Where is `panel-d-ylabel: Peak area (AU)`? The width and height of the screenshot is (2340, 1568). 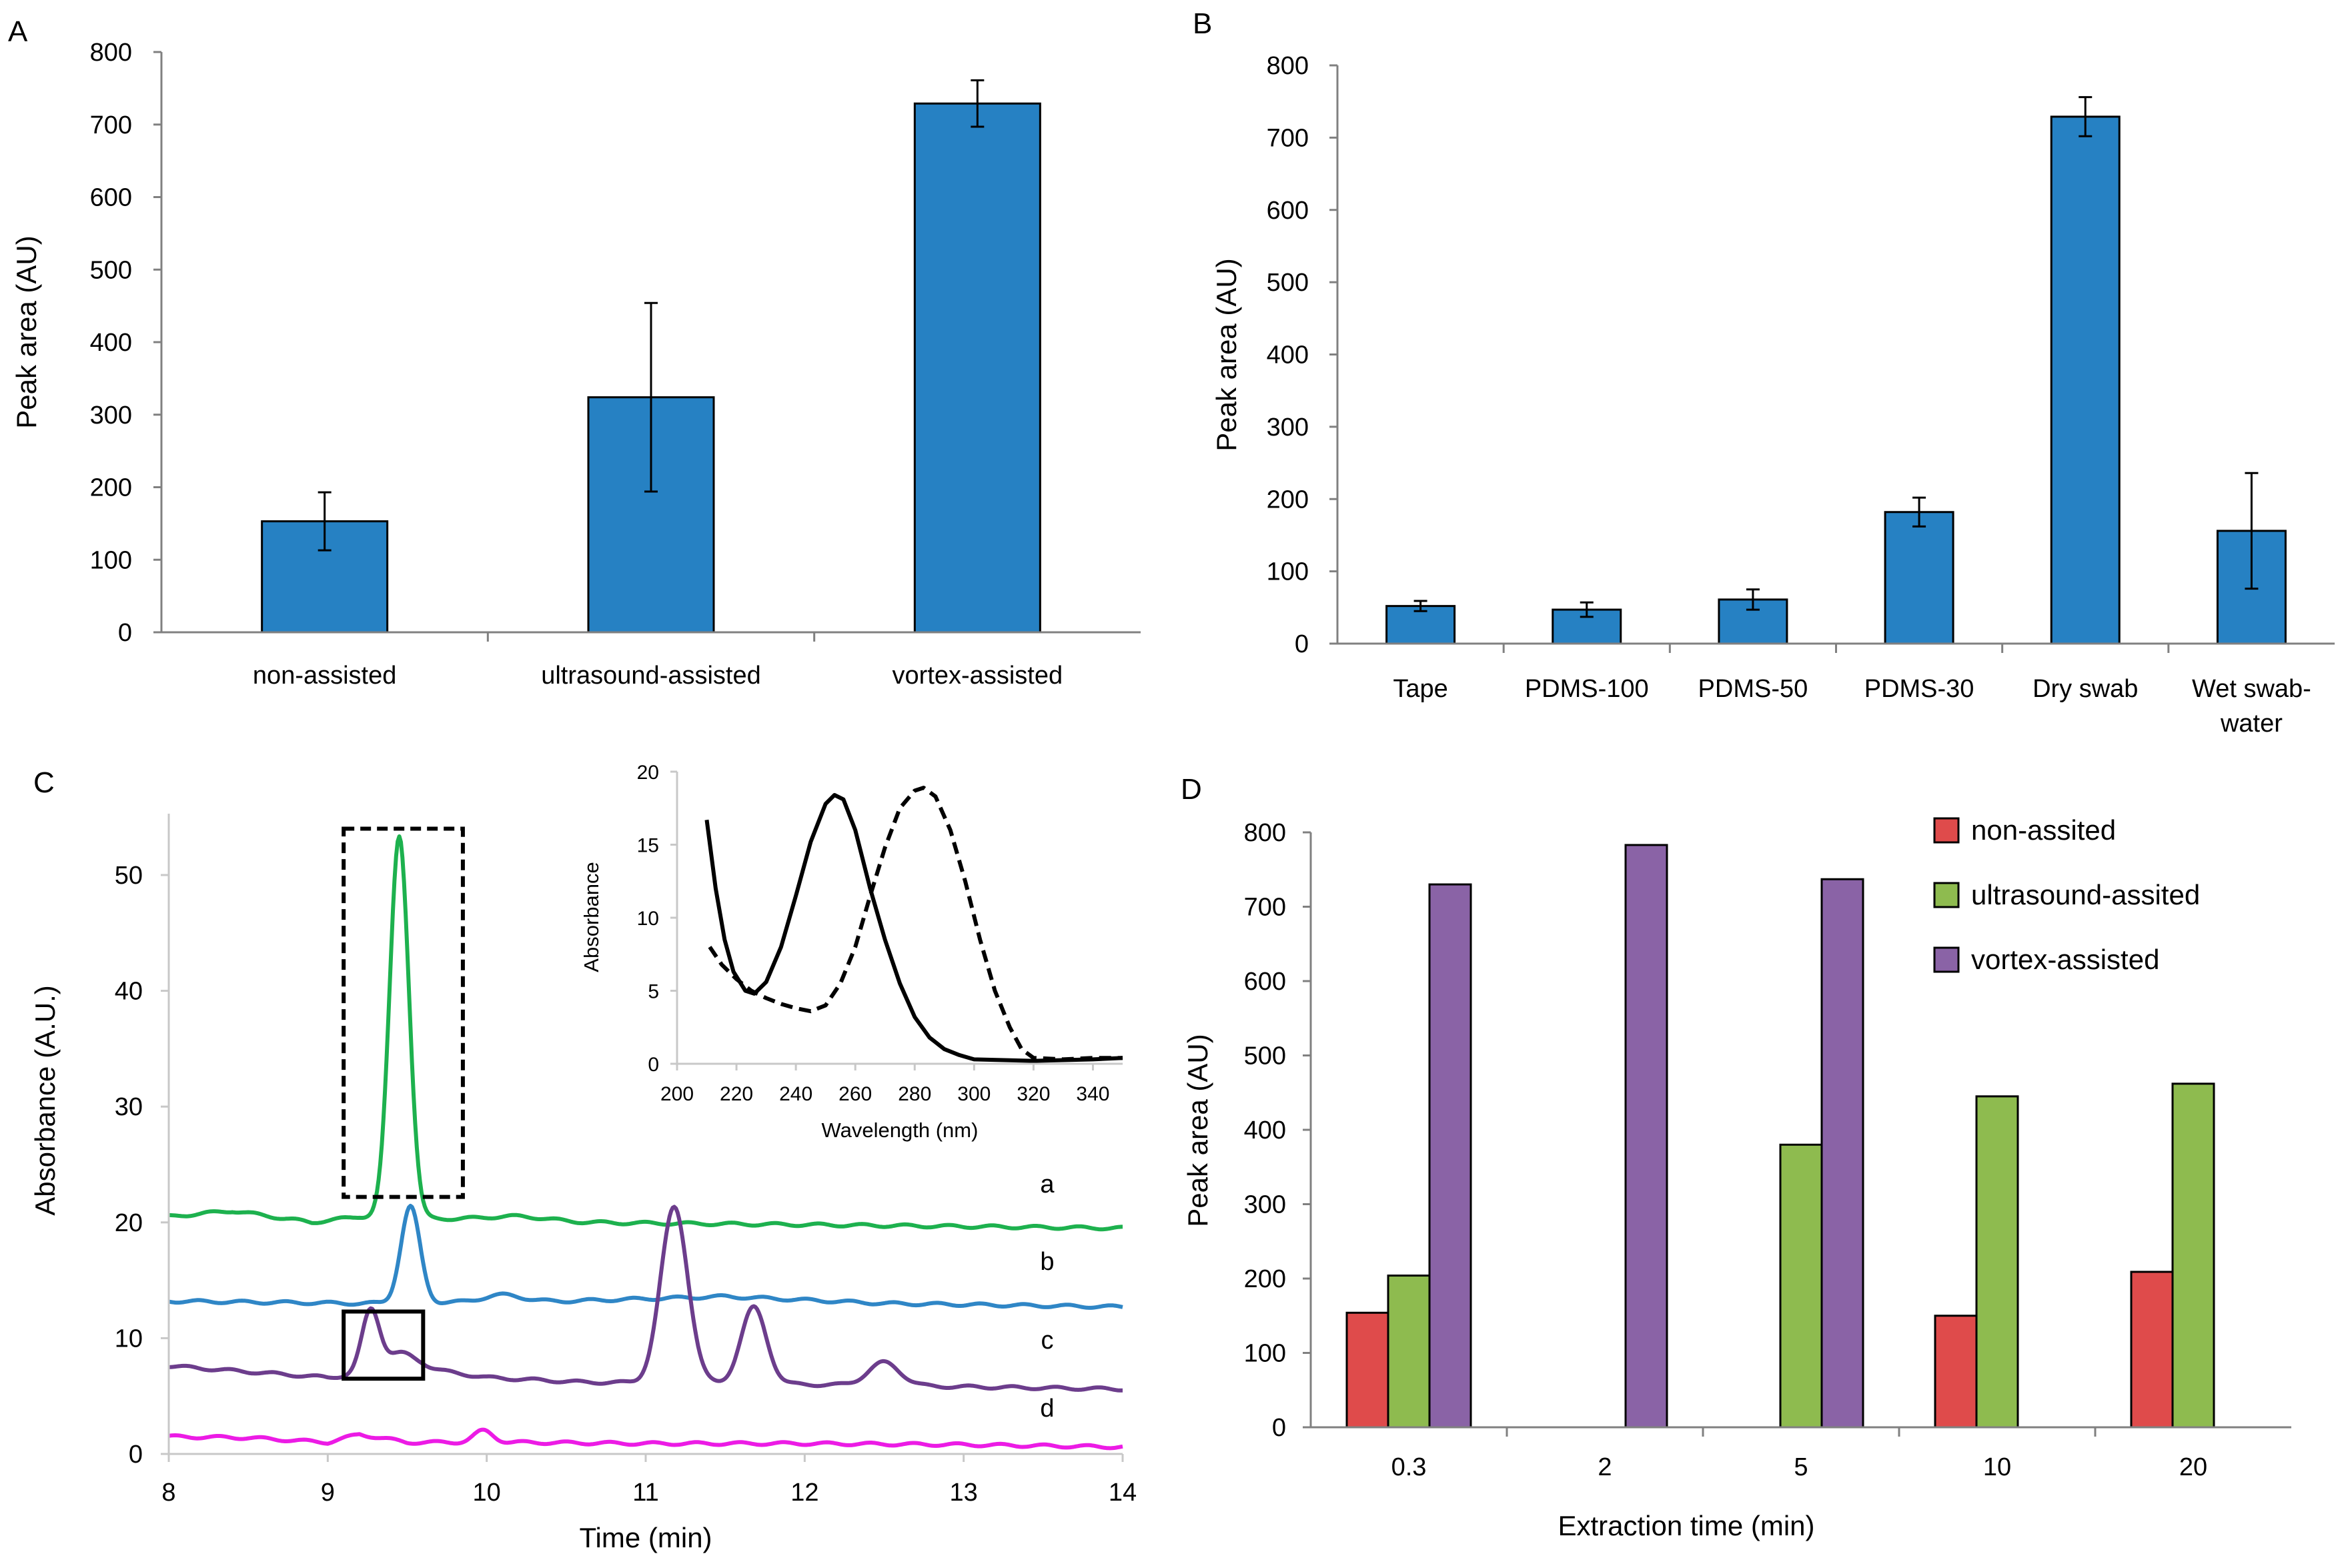
panel-d-ylabel: Peak area (AU) is located at coordinates (1197, 1130).